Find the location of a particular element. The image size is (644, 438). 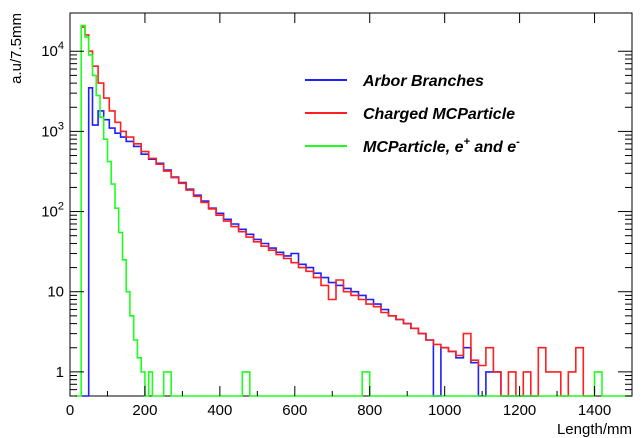

legend-label-2: MCParticle, e+ and e- is located at coordinates (441, 146).